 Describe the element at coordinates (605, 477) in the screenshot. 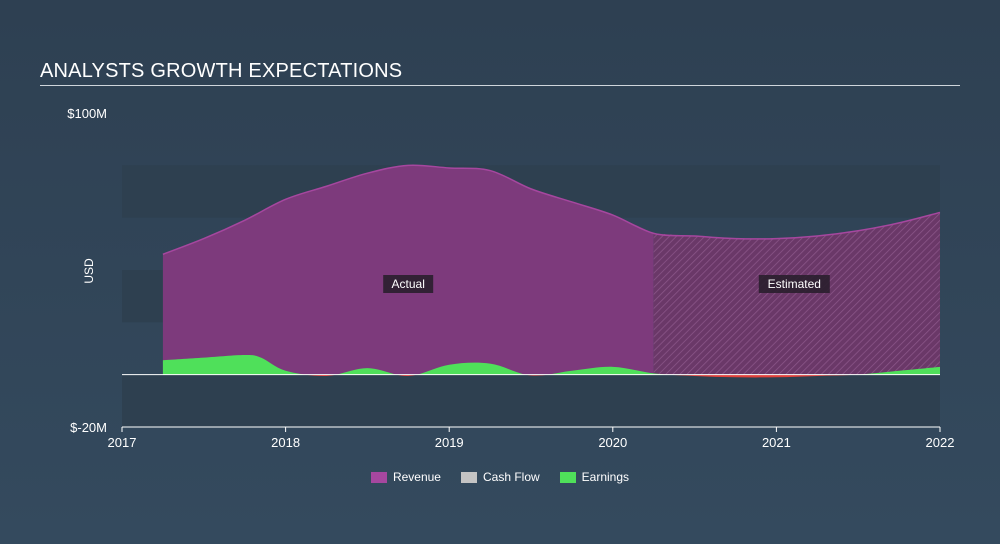

I see `legend-label-earnings: Earnings` at that location.